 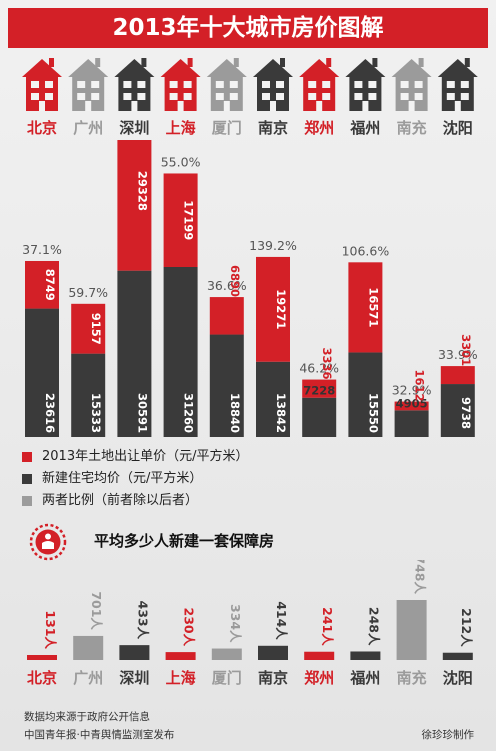 What do you see at coordinates (466, 413) in the screenshot?
I see `house-price-label: 9738` at bounding box center [466, 413].